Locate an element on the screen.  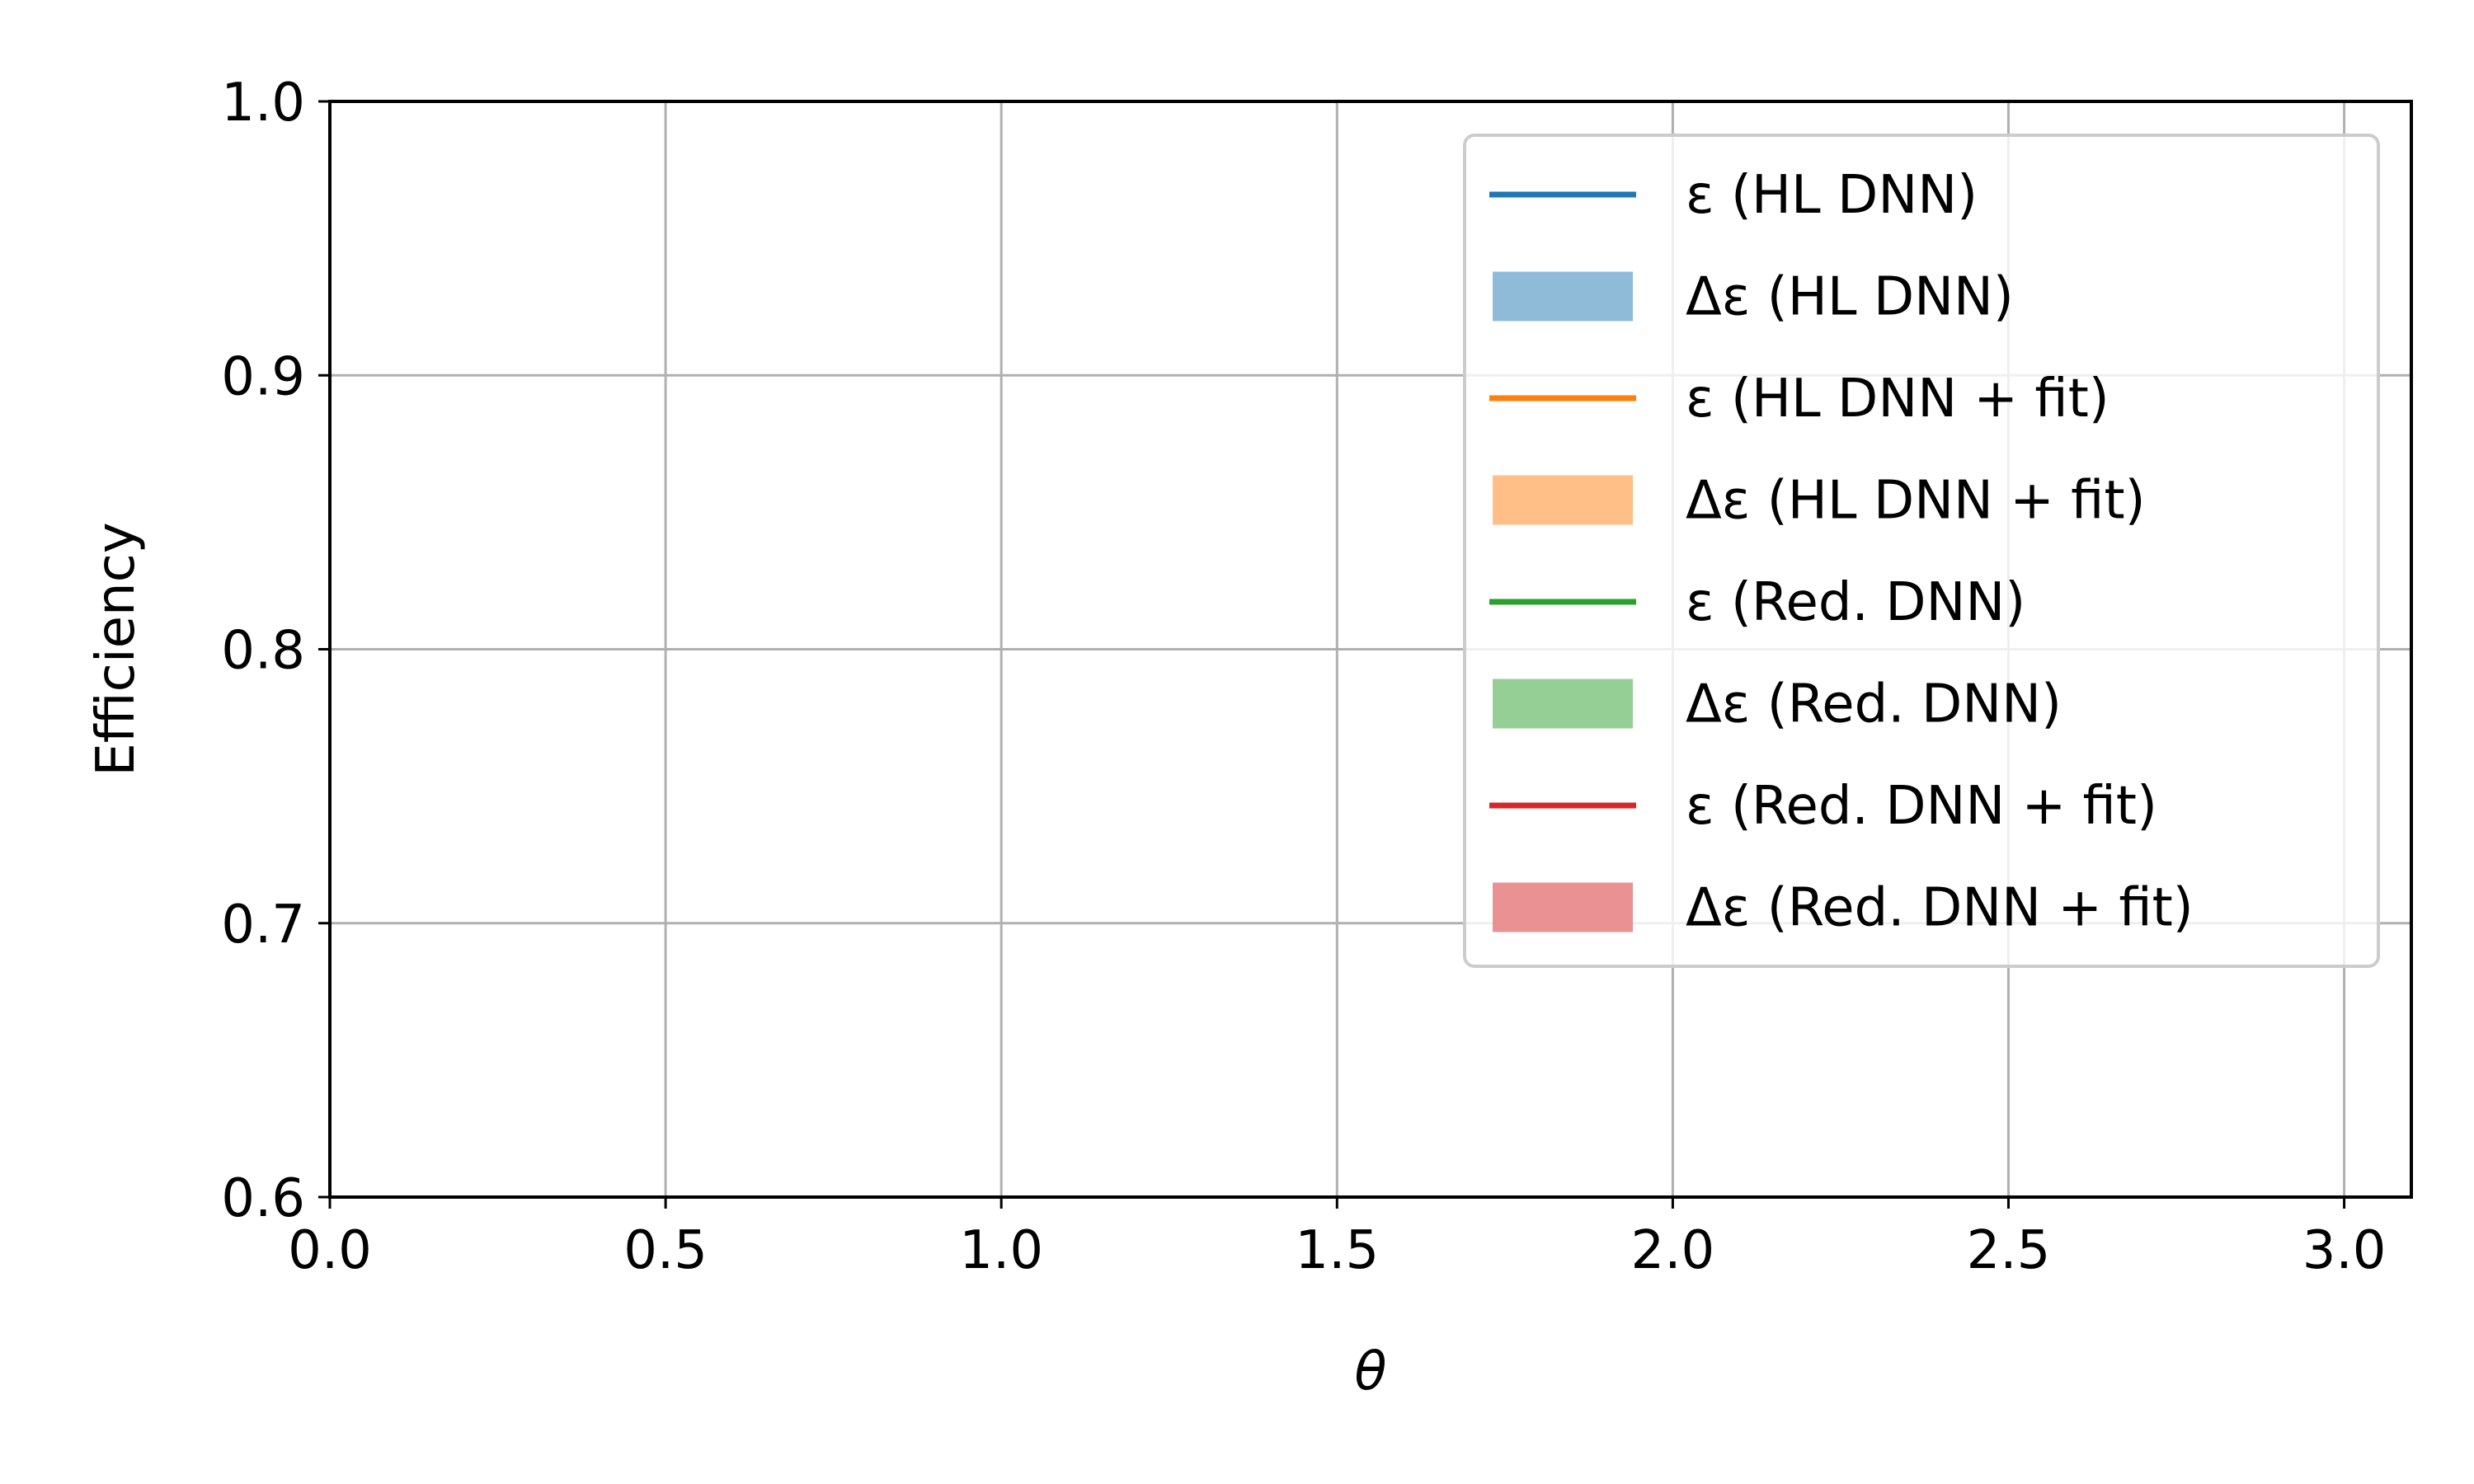
y-tick-label: 0.9 is located at coordinates (263, 376).